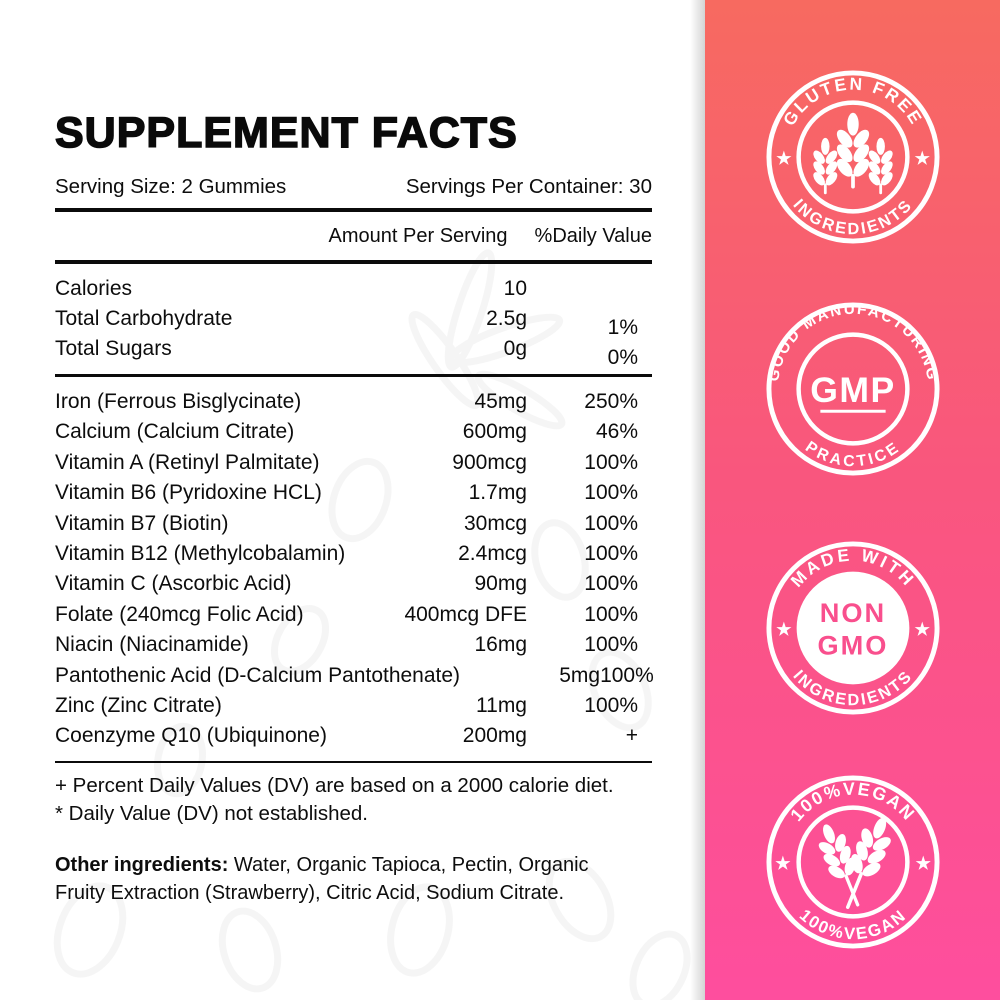  Describe the element at coordinates (353, 351) in the screenshot. I see `table-row: Total Sugars 0g 0%` at that location.